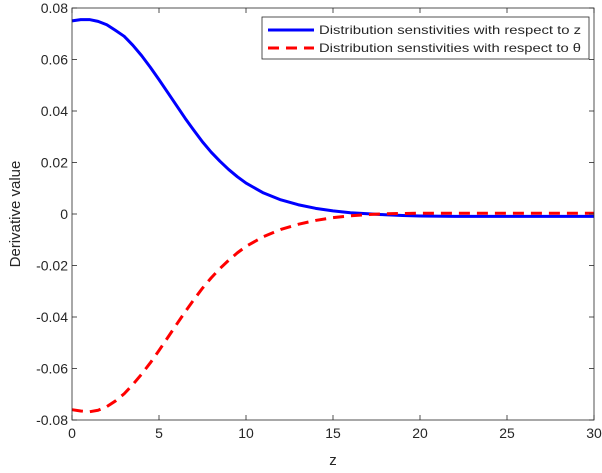 This screenshot has height=473, width=602. Describe the element at coordinates (52, 369) in the screenshot. I see `y-tick-label: -0.06` at that location.